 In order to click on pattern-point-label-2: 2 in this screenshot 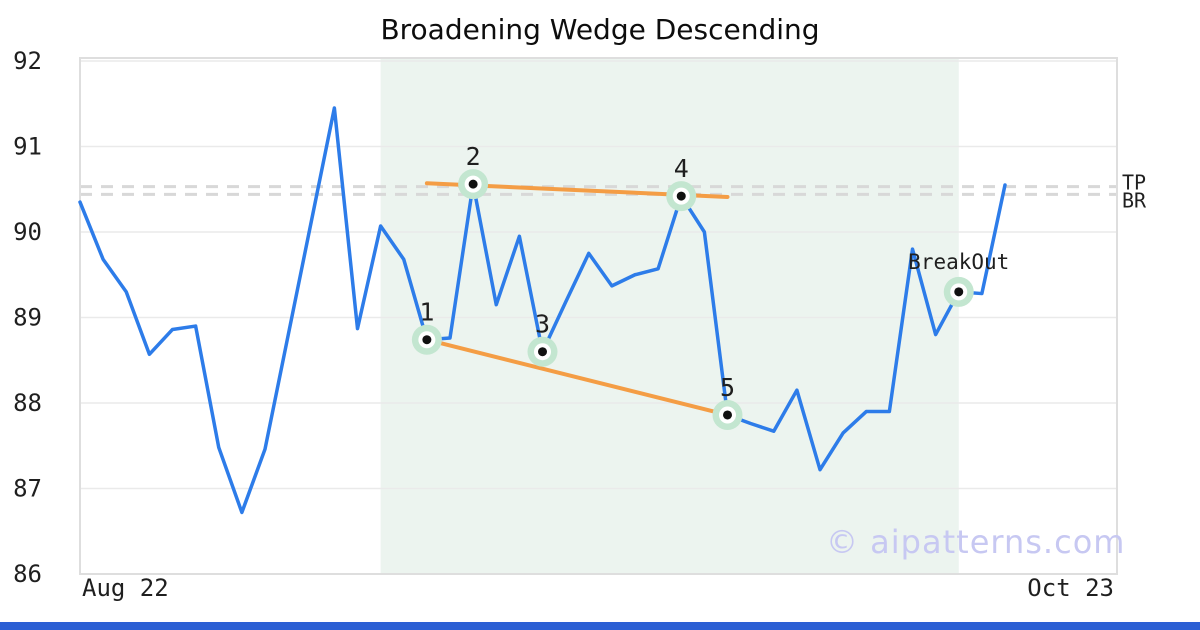, I will do `click(473, 156)`.